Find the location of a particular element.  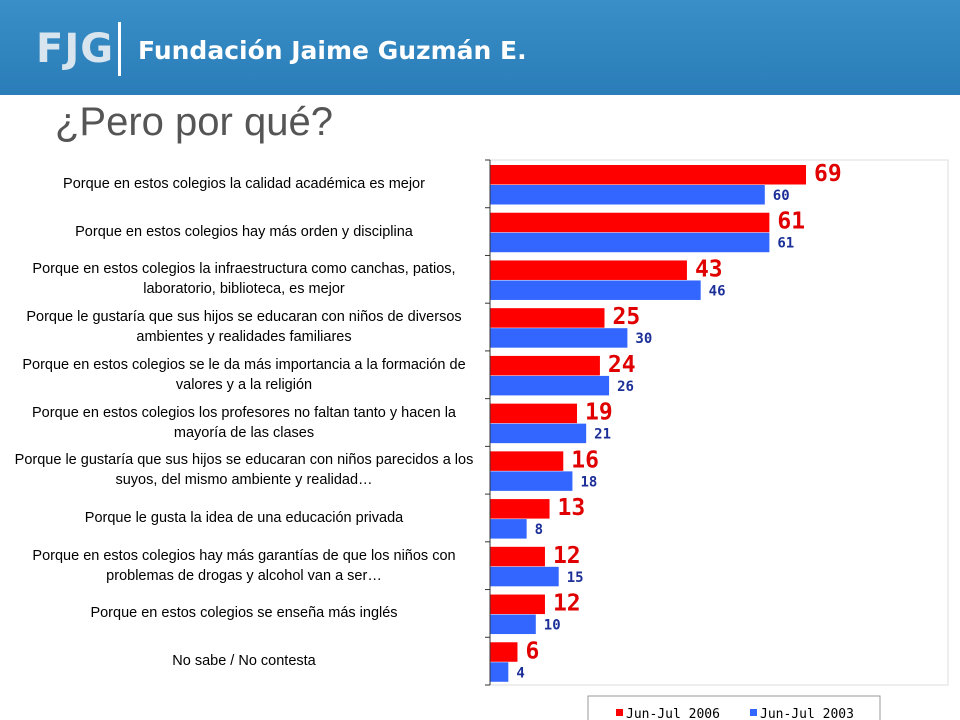

data-label: 10 is located at coordinates (552, 626).